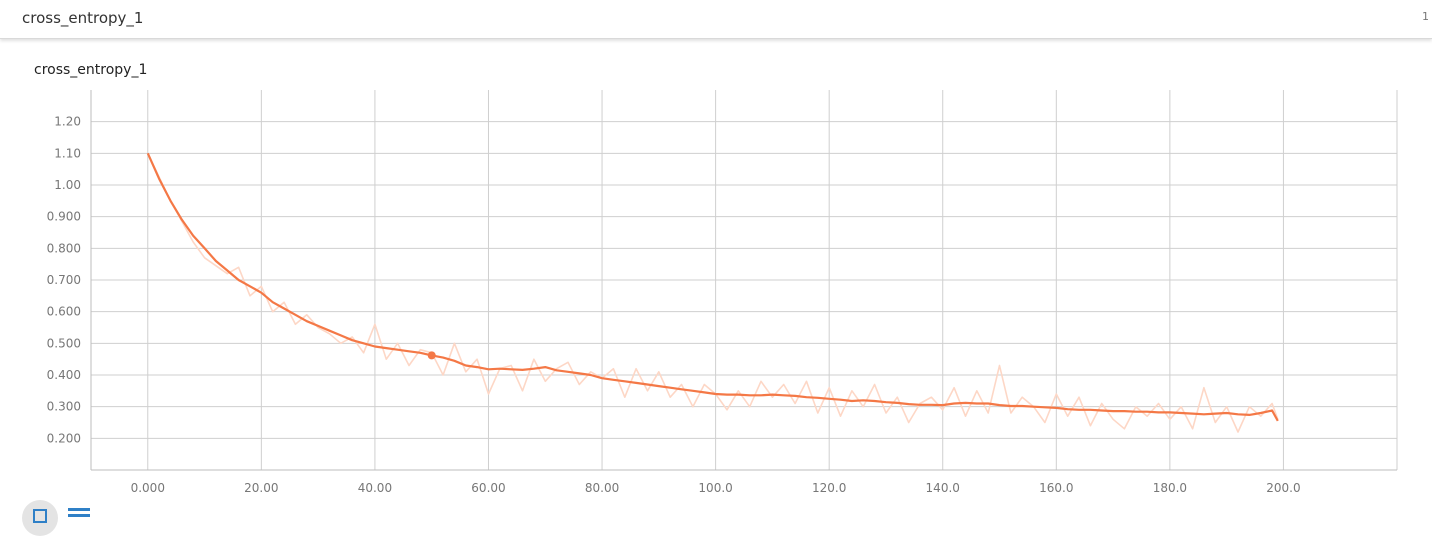 The image size is (1432, 536). Describe the element at coordinates (64, 438) in the screenshot. I see `y-tick-label: 0.200` at that location.